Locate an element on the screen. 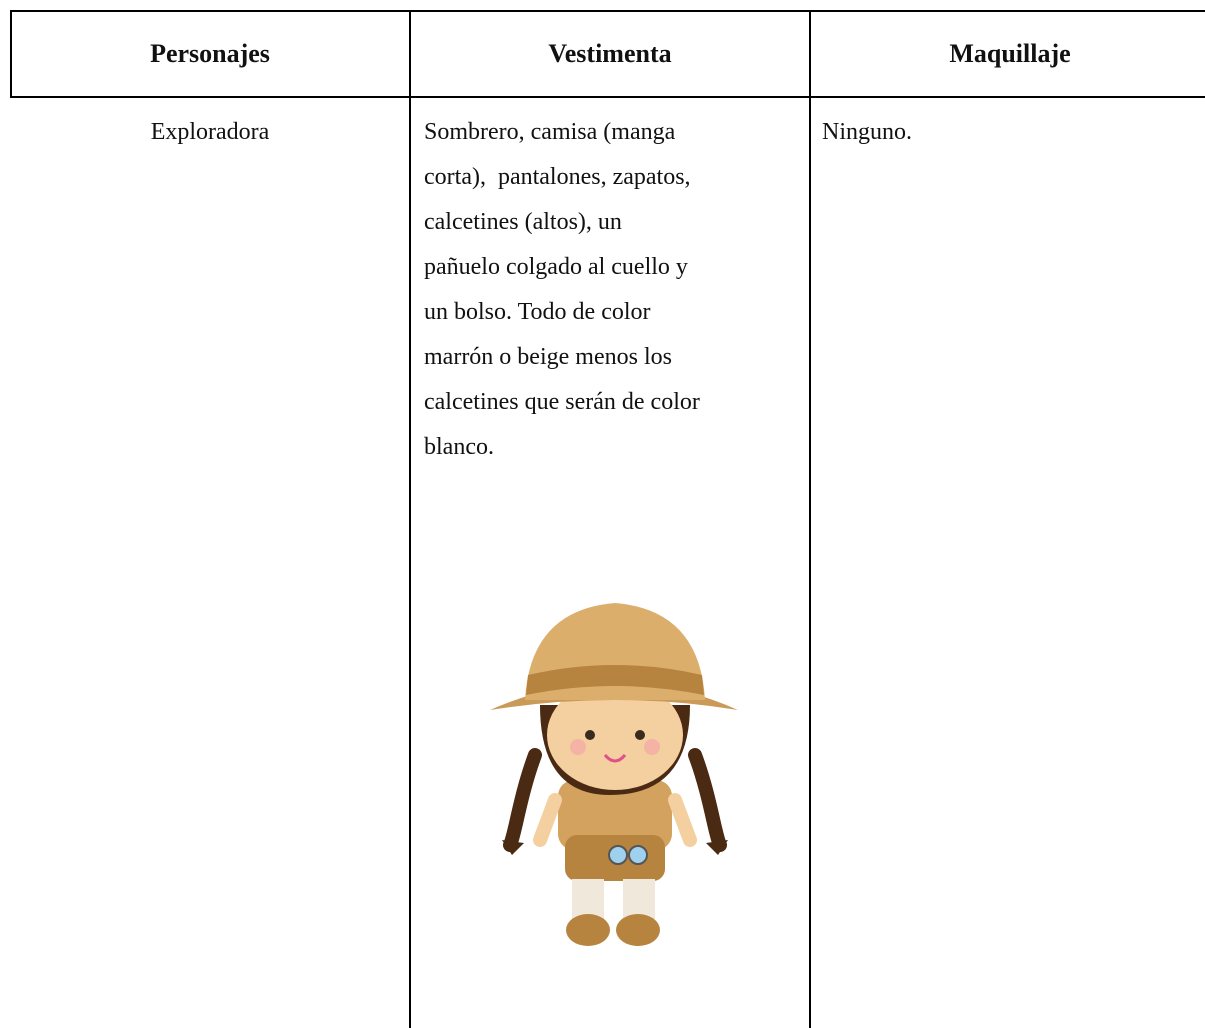 The image size is (1205, 1028). text-line: calcetines que serán de color is located at coordinates (562, 402).